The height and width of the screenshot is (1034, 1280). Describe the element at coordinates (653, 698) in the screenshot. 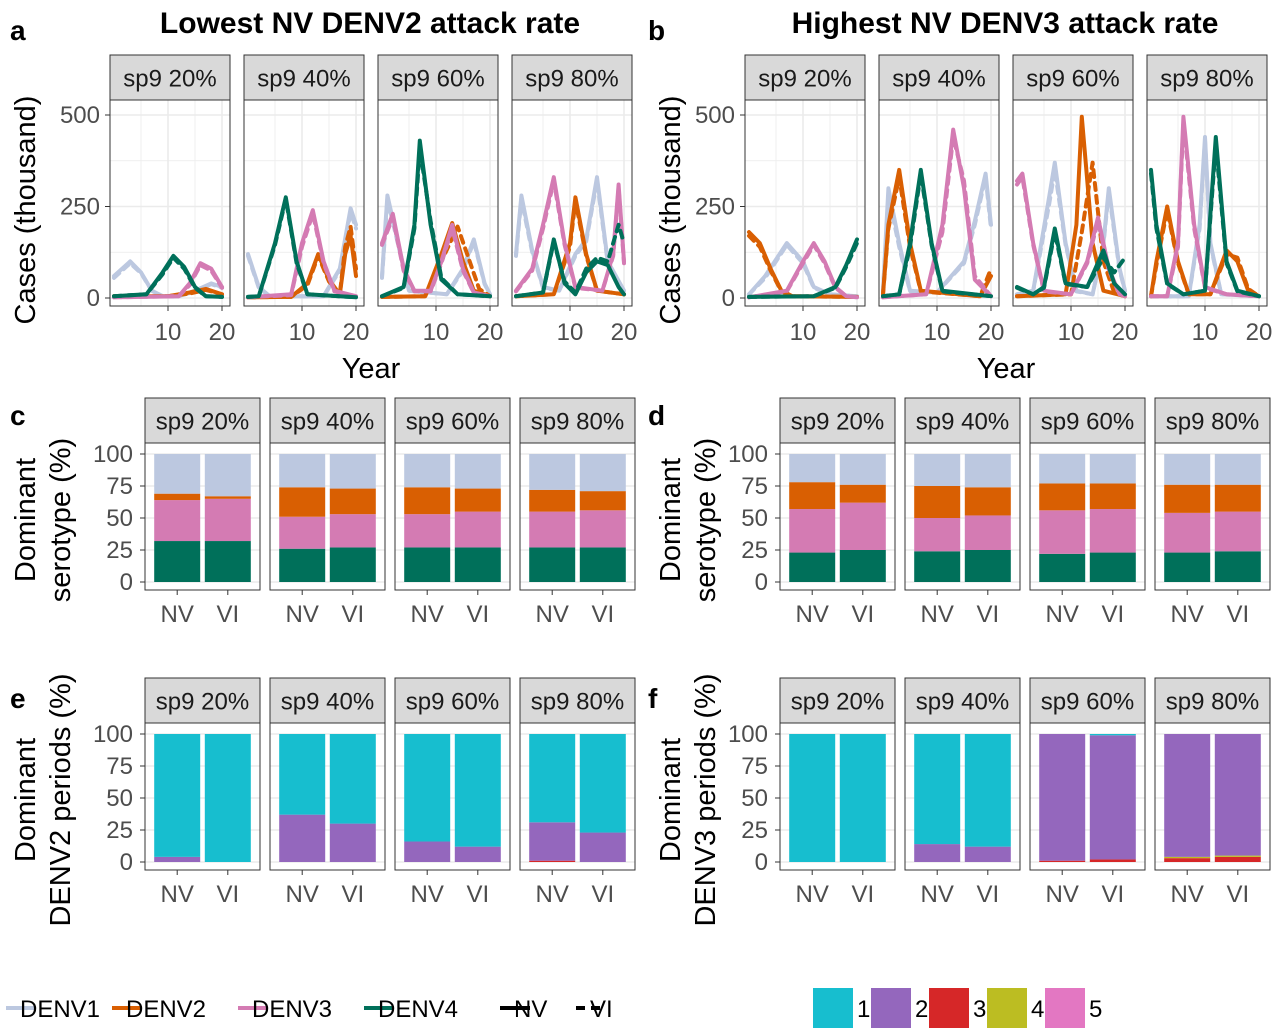

I see `panel-letter: f` at that location.